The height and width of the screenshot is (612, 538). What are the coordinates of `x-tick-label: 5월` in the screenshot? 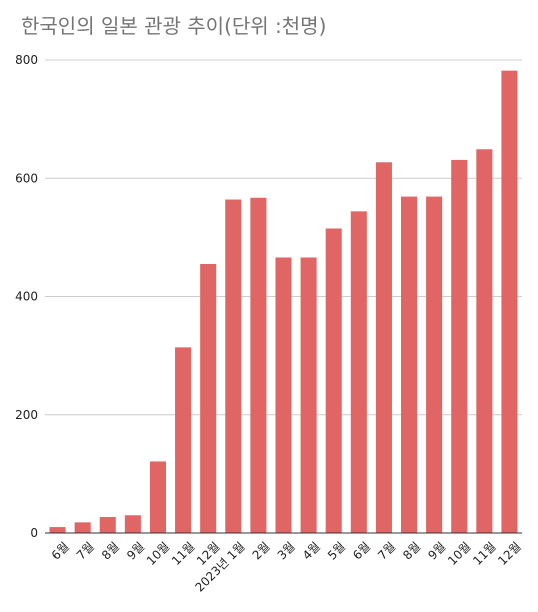 It's located at (336, 550).